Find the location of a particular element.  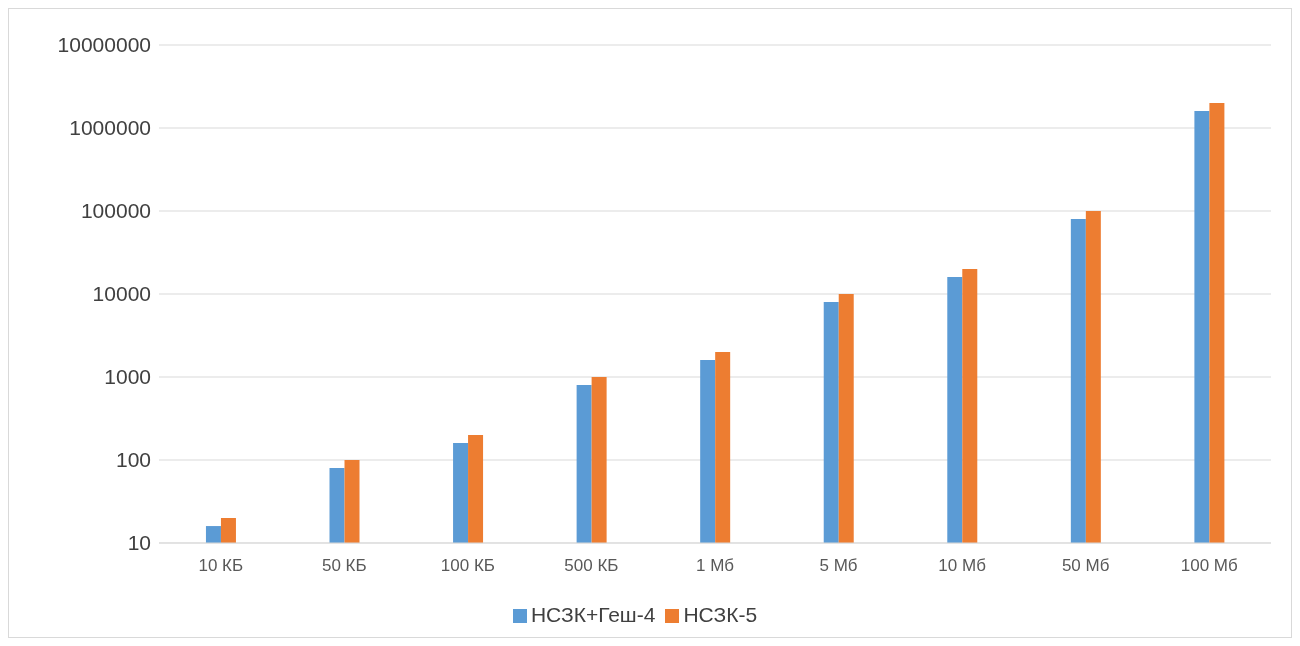

y-tick-label: 10000000 is located at coordinates (104, 45).